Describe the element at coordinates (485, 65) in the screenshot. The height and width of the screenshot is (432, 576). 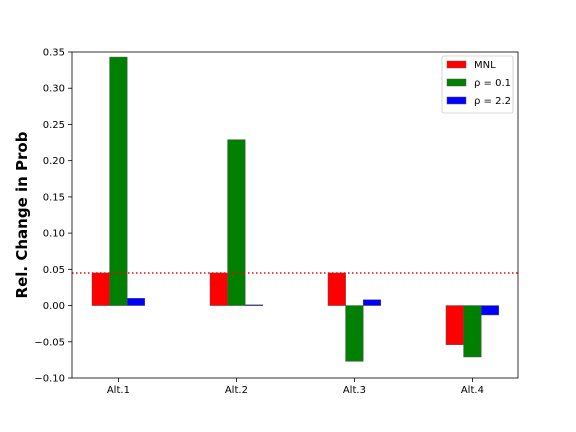
I see `legend-label: MNL` at that location.